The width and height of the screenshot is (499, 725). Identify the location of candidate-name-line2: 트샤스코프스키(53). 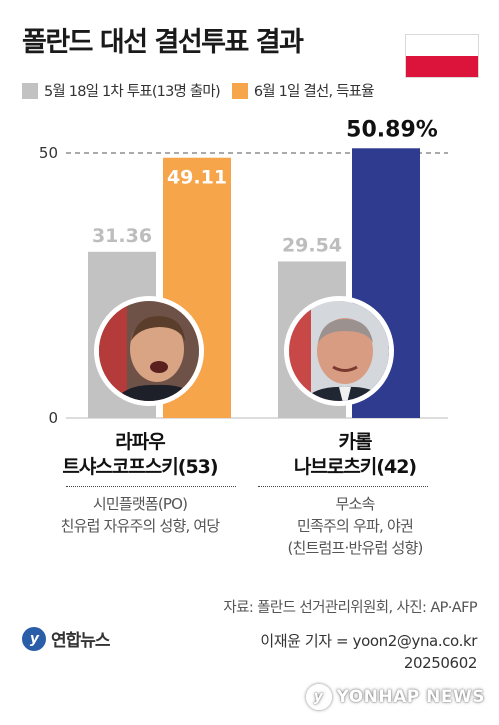
(140, 467).